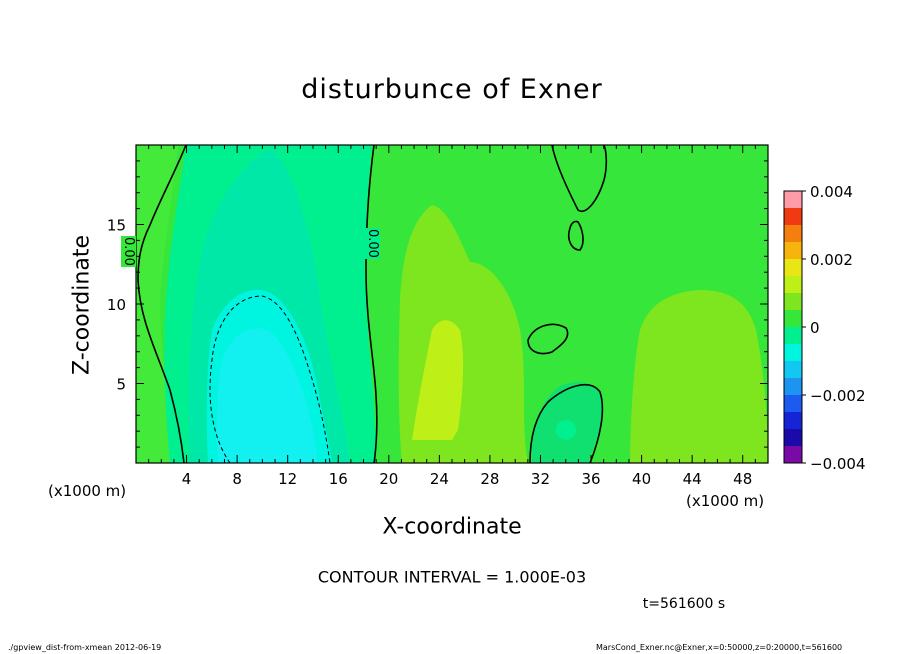 This screenshot has width=904, height=654. What do you see at coordinates (128, 251) in the screenshot?
I see `contour-label-left: 0.00` at bounding box center [128, 251].